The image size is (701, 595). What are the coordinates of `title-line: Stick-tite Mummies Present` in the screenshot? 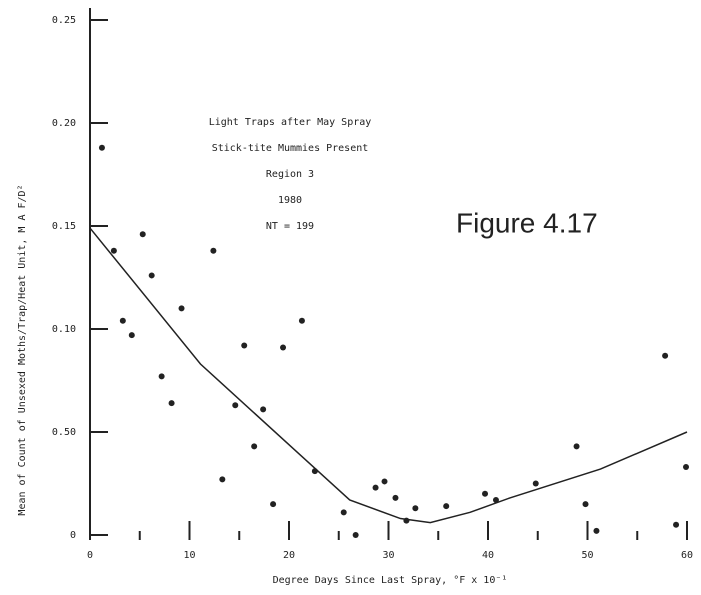 It's located at (290, 148).